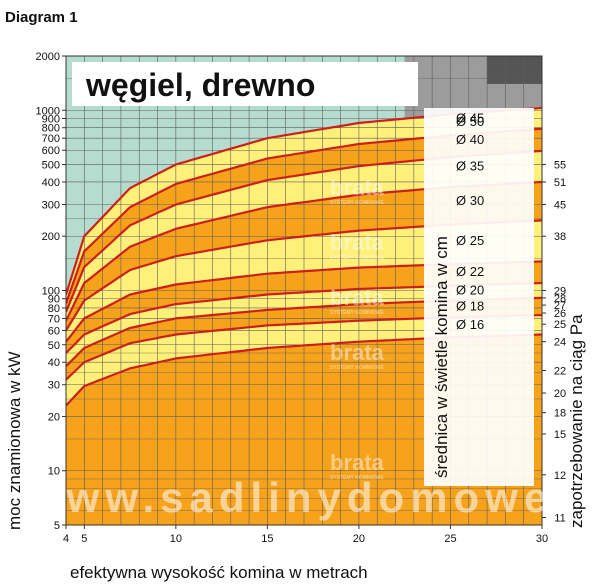 The image size is (600, 586). What do you see at coordinates (470, 240) in the screenshot?
I see `diameter-label: Ø 25` at bounding box center [470, 240].